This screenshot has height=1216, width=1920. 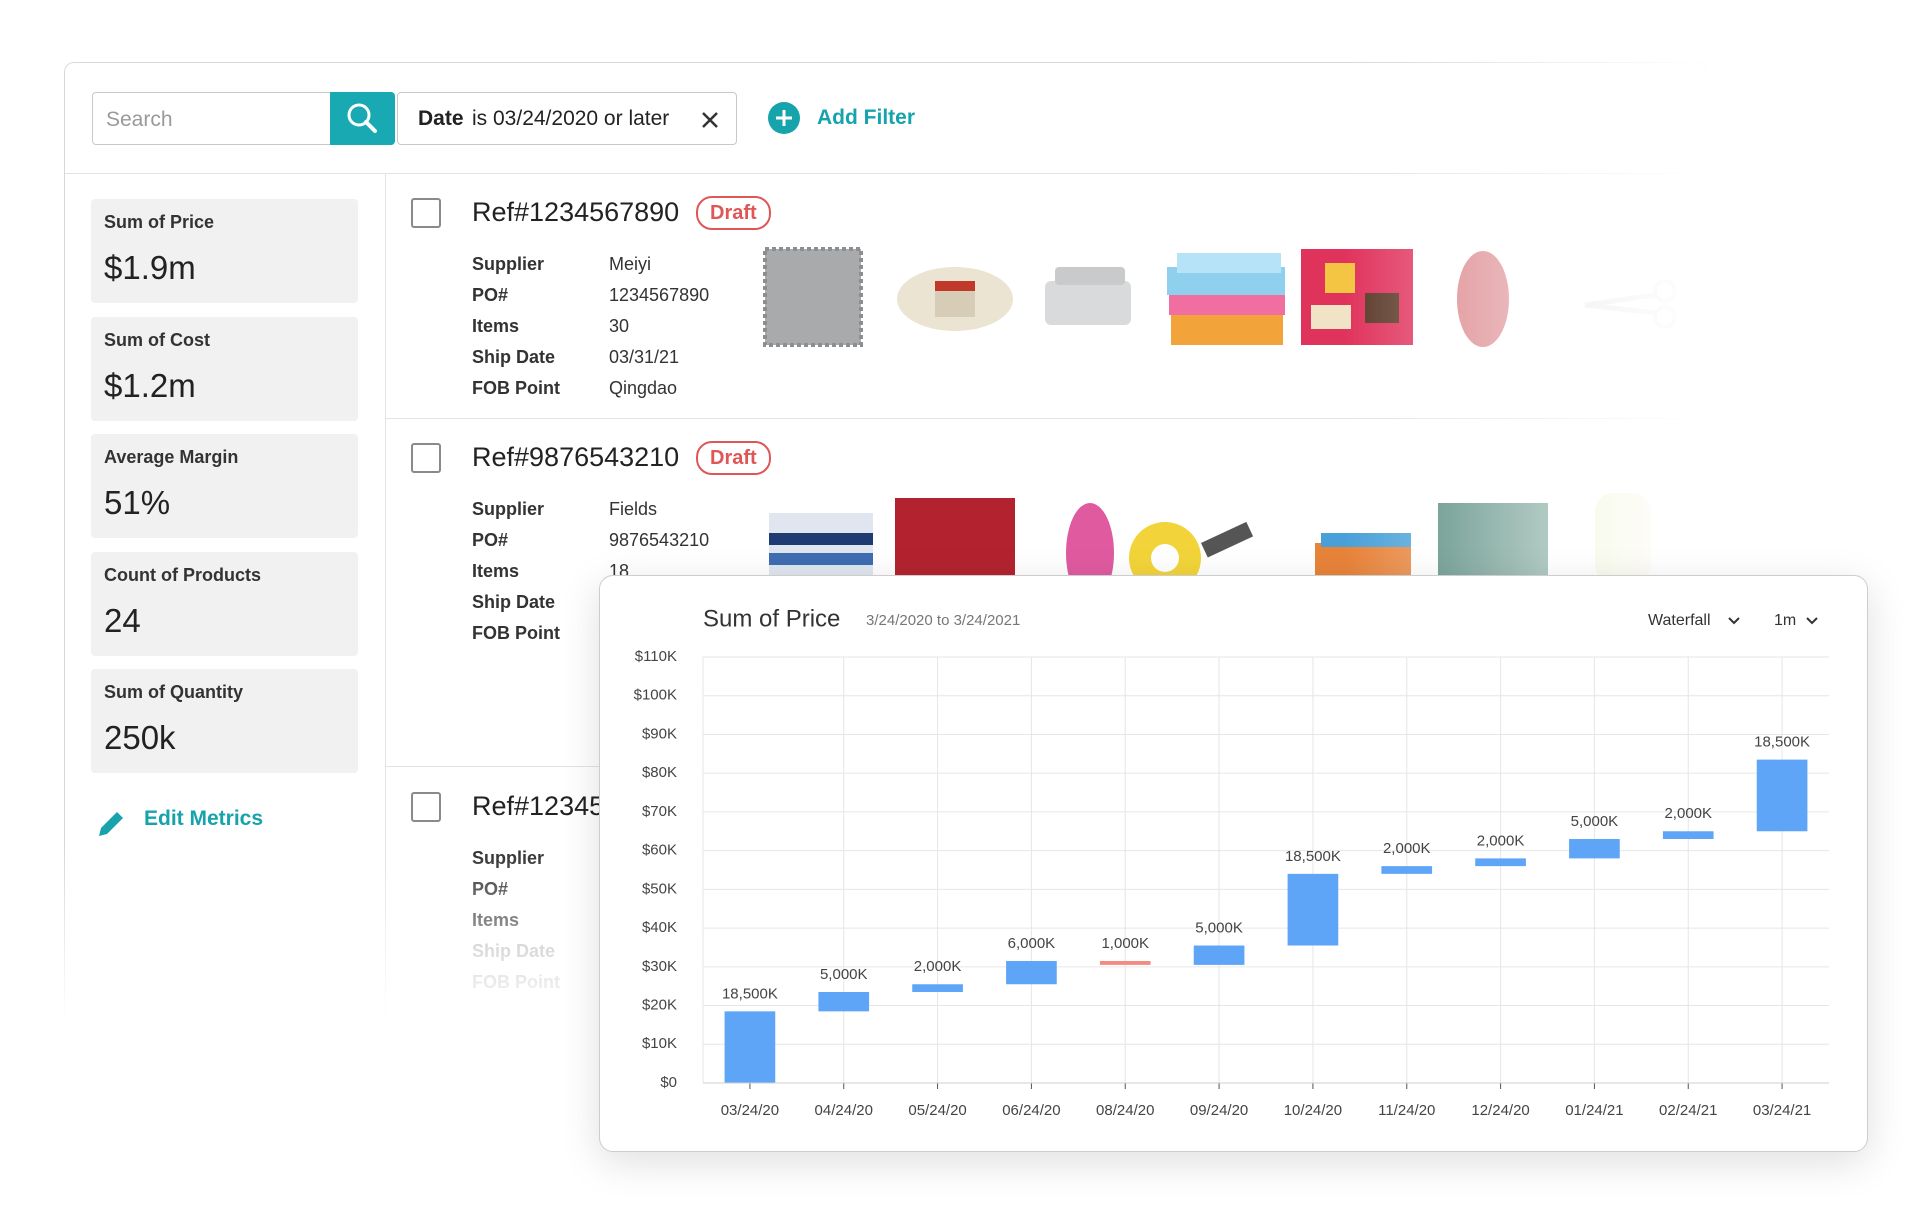 What do you see at coordinates (1594, 1110) in the screenshot?
I see `x-tick-label: 01/24/21` at bounding box center [1594, 1110].